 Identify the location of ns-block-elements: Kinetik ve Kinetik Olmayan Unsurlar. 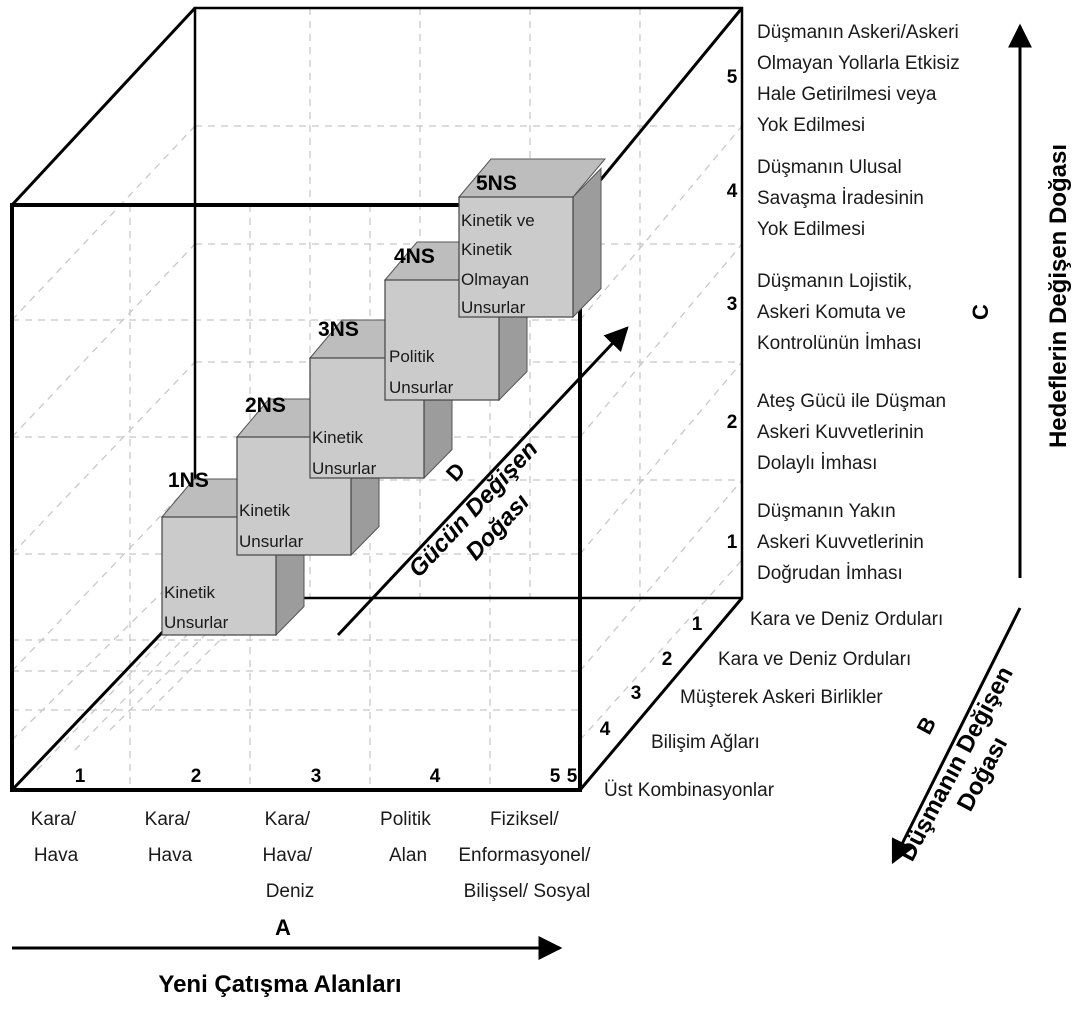
(498, 264).